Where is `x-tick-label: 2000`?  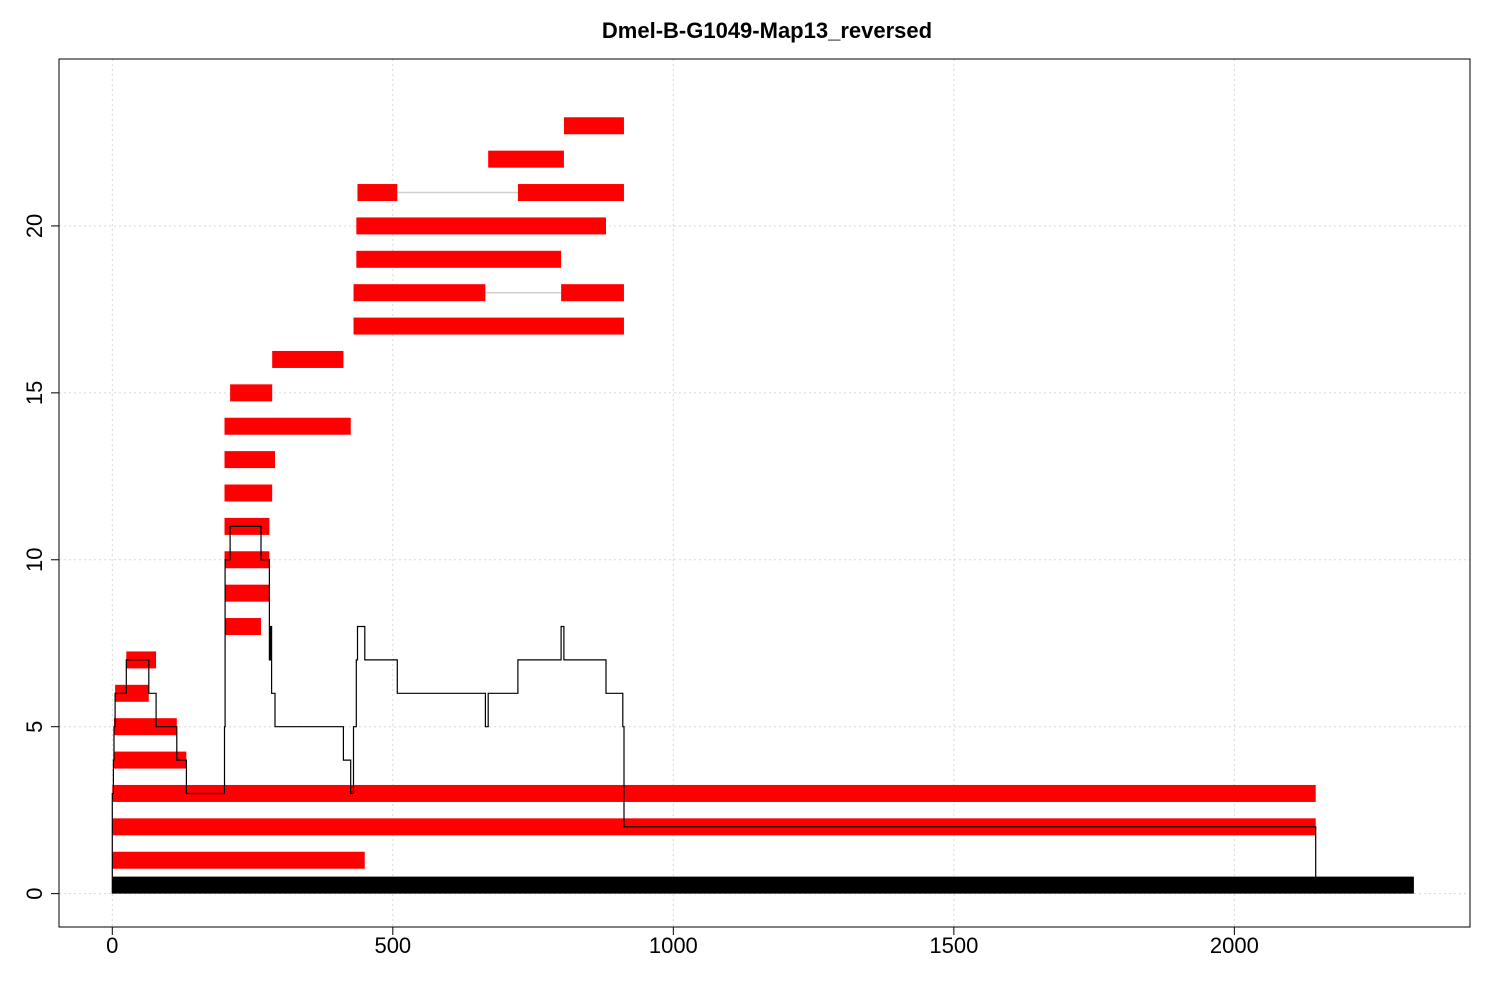
x-tick-label: 2000 is located at coordinates (1234, 945).